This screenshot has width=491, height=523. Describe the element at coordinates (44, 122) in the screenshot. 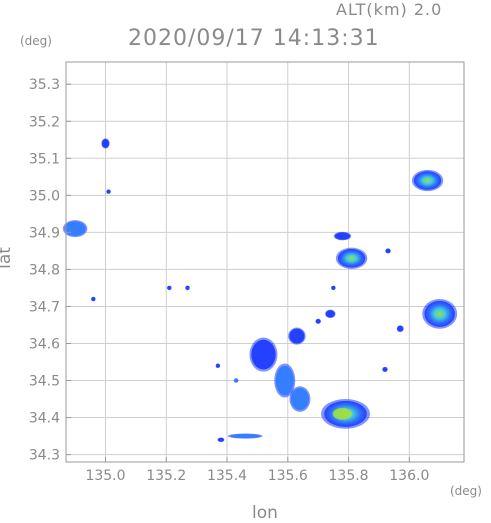

I see `y-tick-label: 35.2` at that location.